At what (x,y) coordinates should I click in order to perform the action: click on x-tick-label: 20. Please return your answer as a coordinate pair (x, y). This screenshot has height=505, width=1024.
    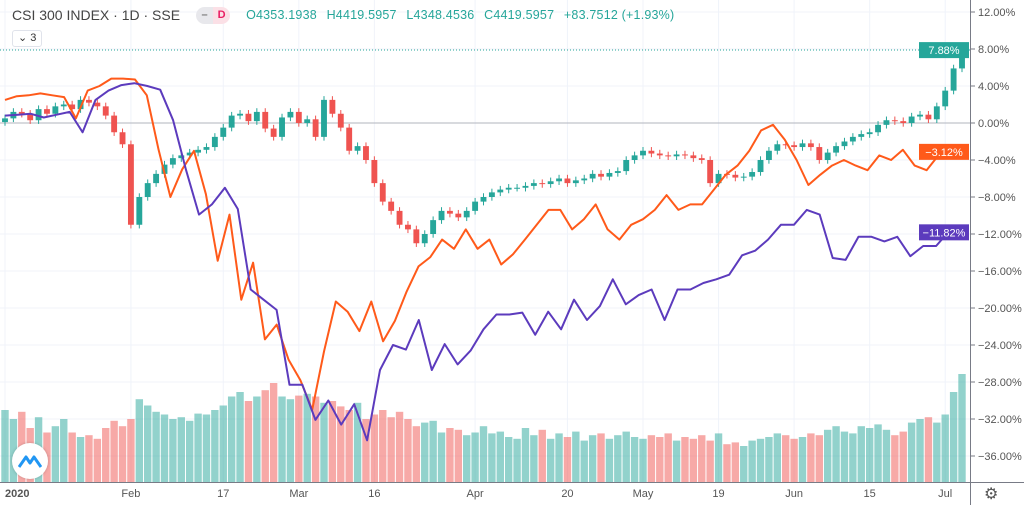
    Looking at the image, I should click on (567, 494).